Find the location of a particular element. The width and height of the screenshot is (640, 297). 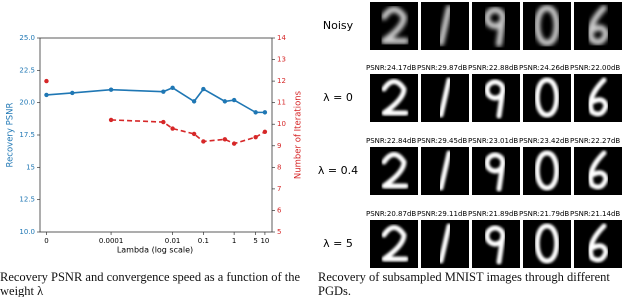

row-label: λ = 0 is located at coordinates (338, 97).